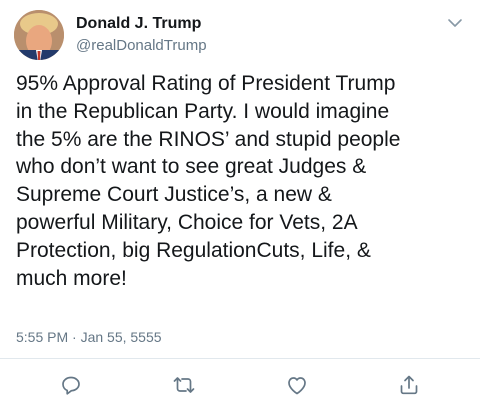  I want to click on retweet-button, so click(184, 385).